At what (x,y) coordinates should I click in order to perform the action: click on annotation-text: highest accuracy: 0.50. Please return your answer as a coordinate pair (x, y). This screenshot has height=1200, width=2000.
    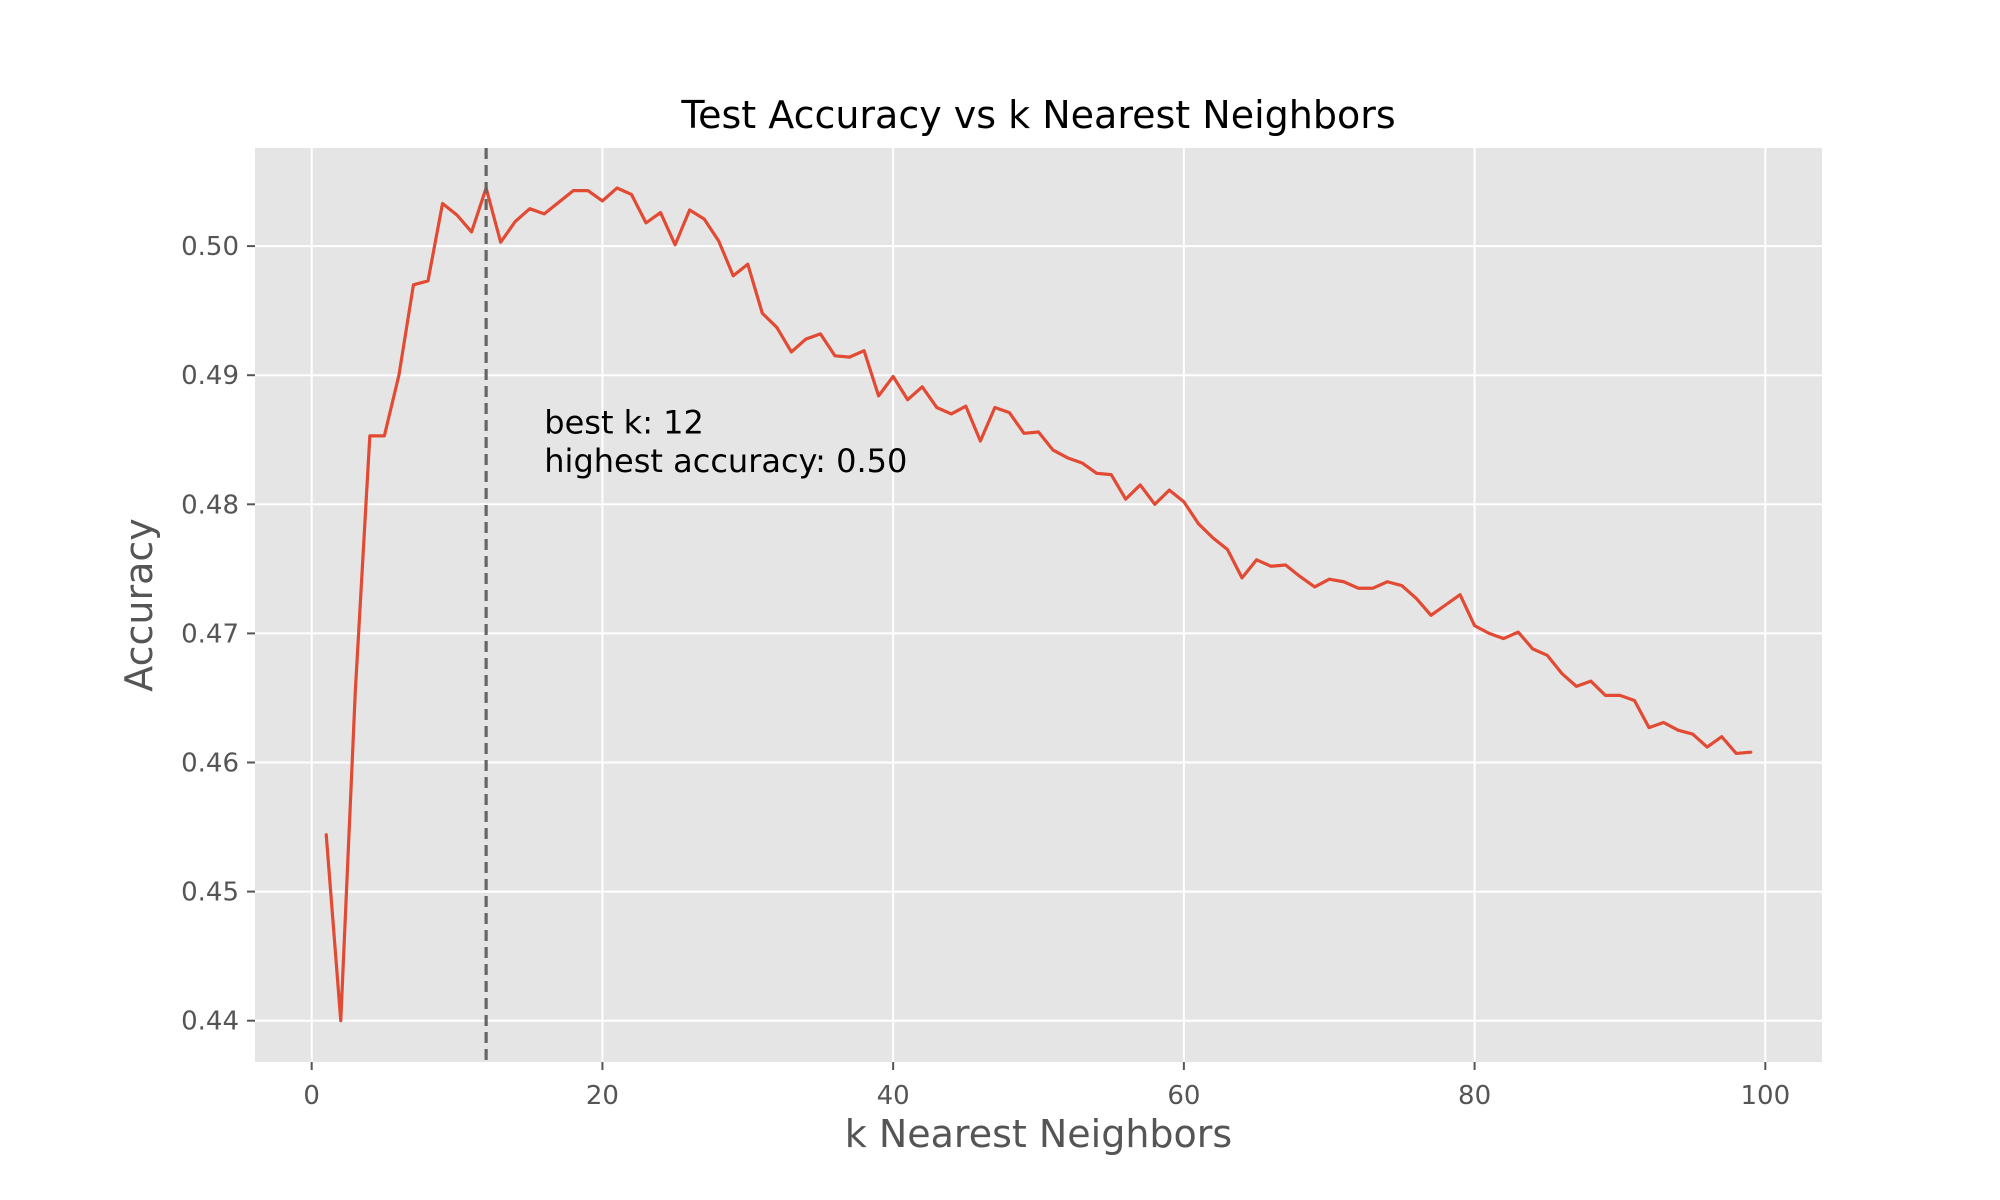
    Looking at the image, I should click on (725, 461).